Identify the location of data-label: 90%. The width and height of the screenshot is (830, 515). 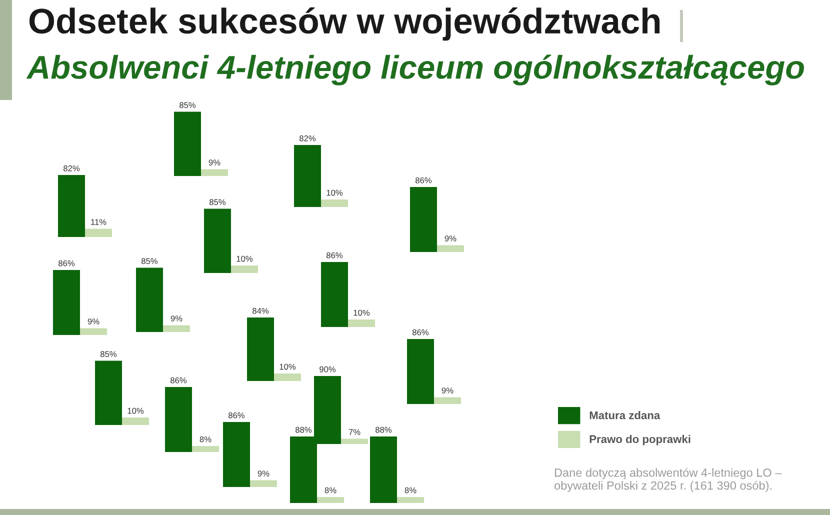
(328, 369).